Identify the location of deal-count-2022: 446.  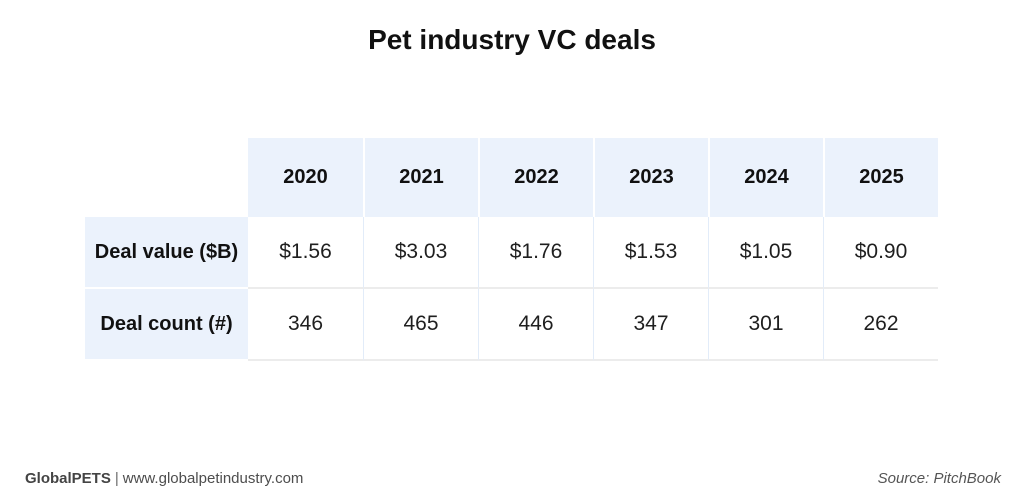
(535, 325).